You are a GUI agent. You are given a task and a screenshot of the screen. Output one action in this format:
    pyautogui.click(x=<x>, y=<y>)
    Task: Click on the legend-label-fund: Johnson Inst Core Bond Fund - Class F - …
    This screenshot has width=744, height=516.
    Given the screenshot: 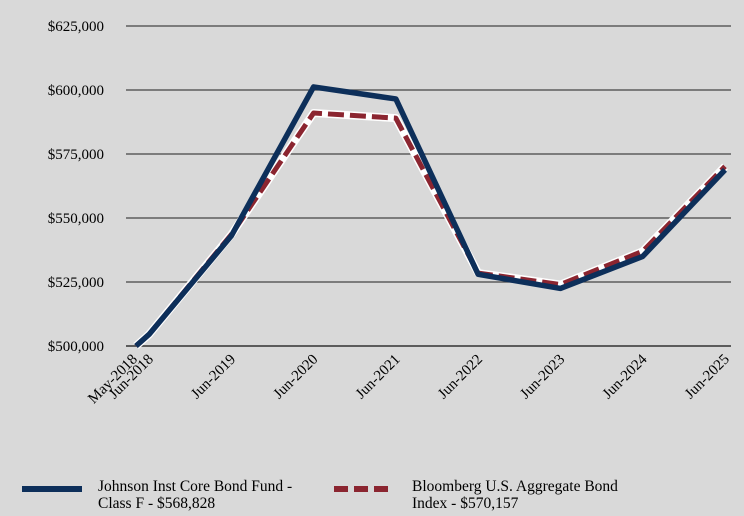 What is the action you would take?
    pyautogui.click(x=195, y=495)
    